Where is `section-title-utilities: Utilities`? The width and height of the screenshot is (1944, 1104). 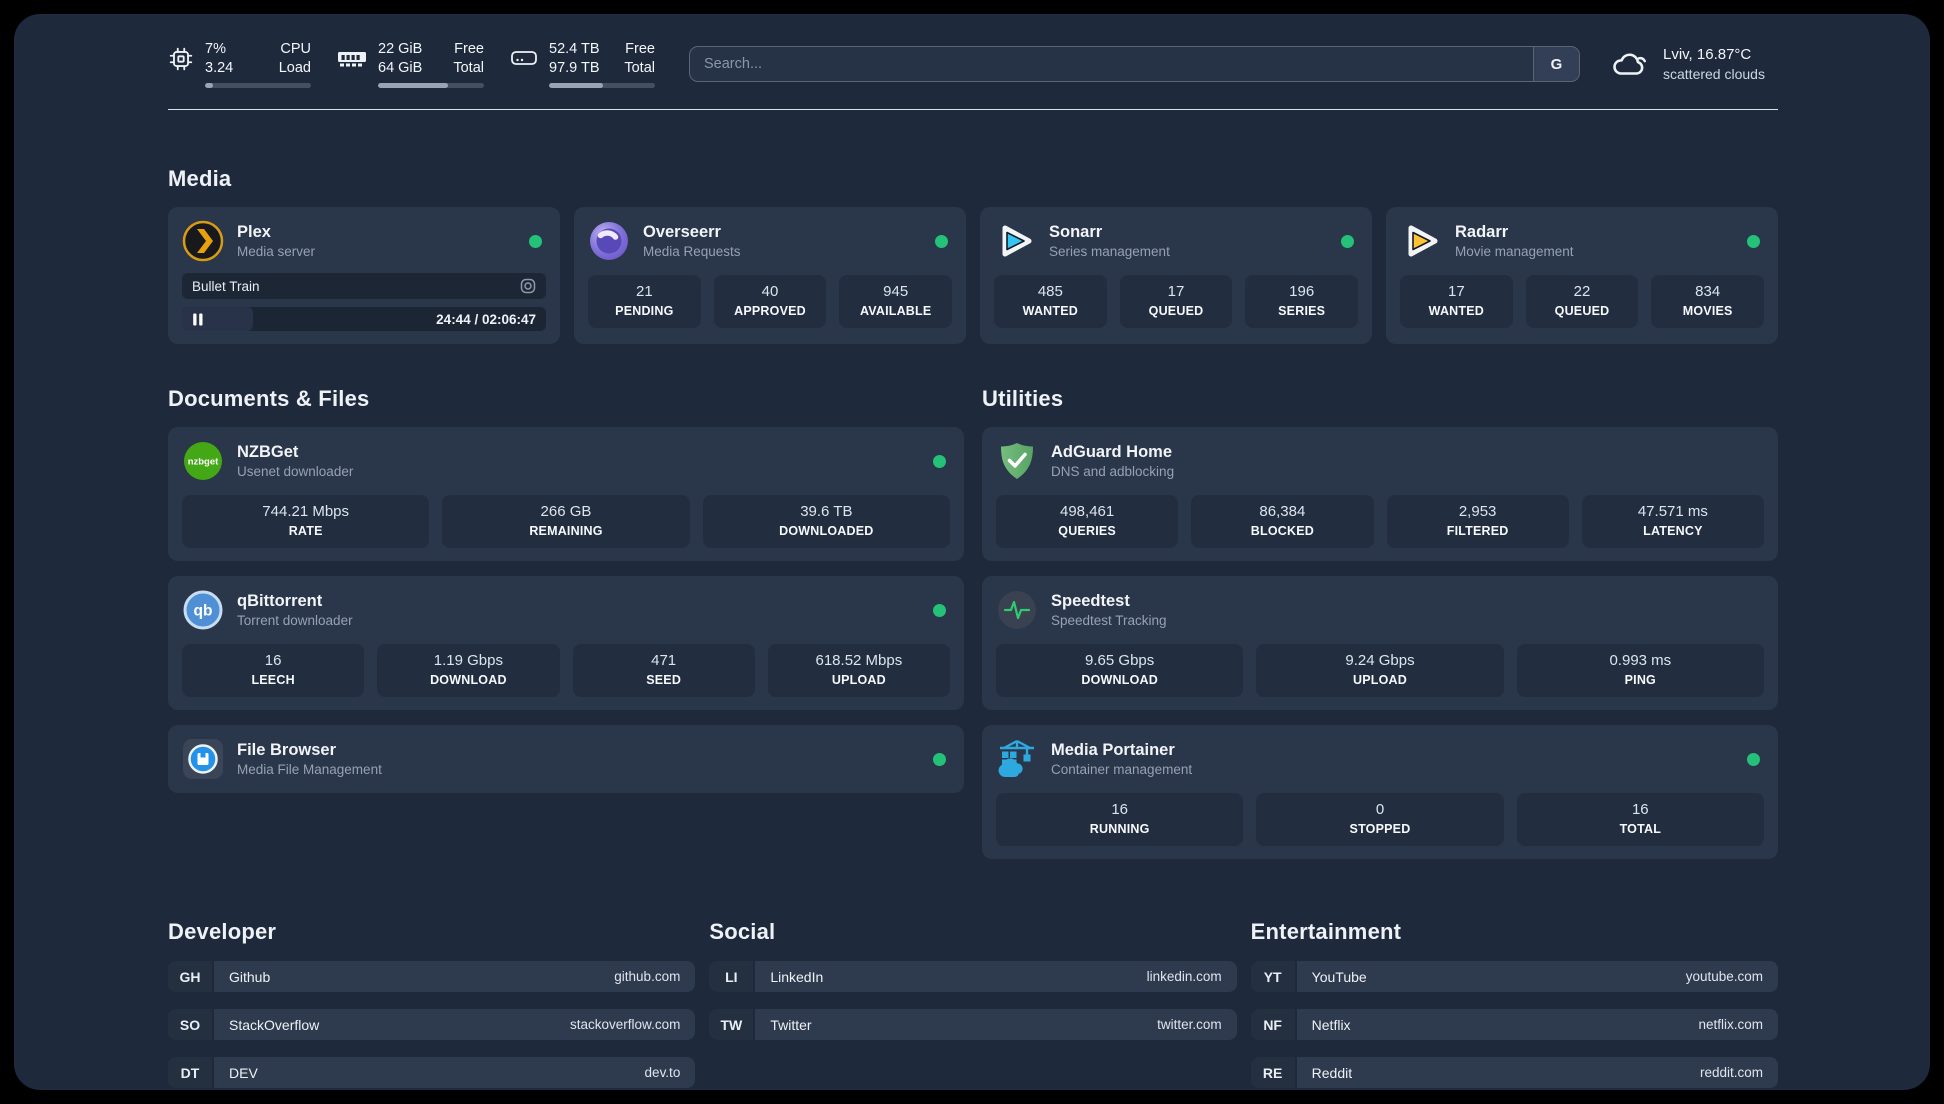 section-title-utilities: Utilities is located at coordinates (1023, 398).